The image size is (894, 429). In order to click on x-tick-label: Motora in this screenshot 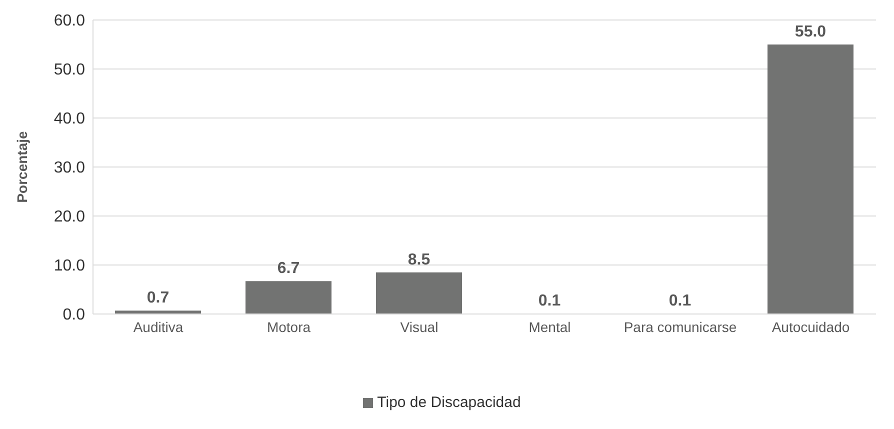, I will do `click(288, 326)`.